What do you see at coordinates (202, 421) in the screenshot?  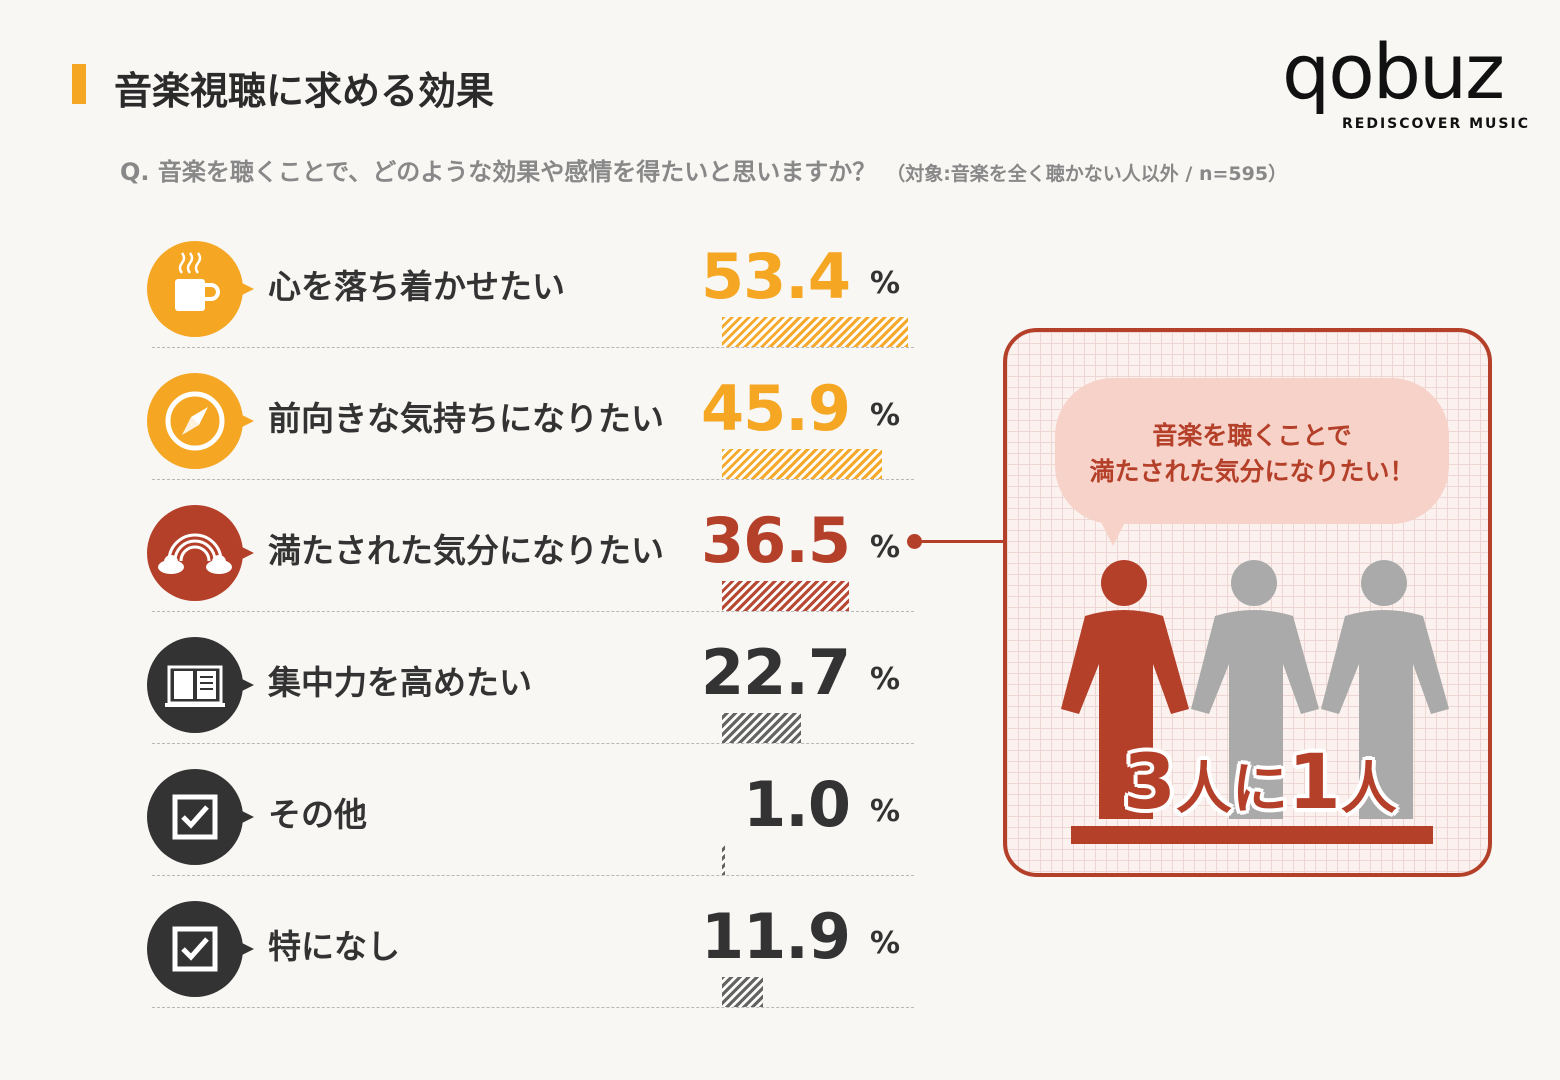 I see `compass-icon` at bounding box center [202, 421].